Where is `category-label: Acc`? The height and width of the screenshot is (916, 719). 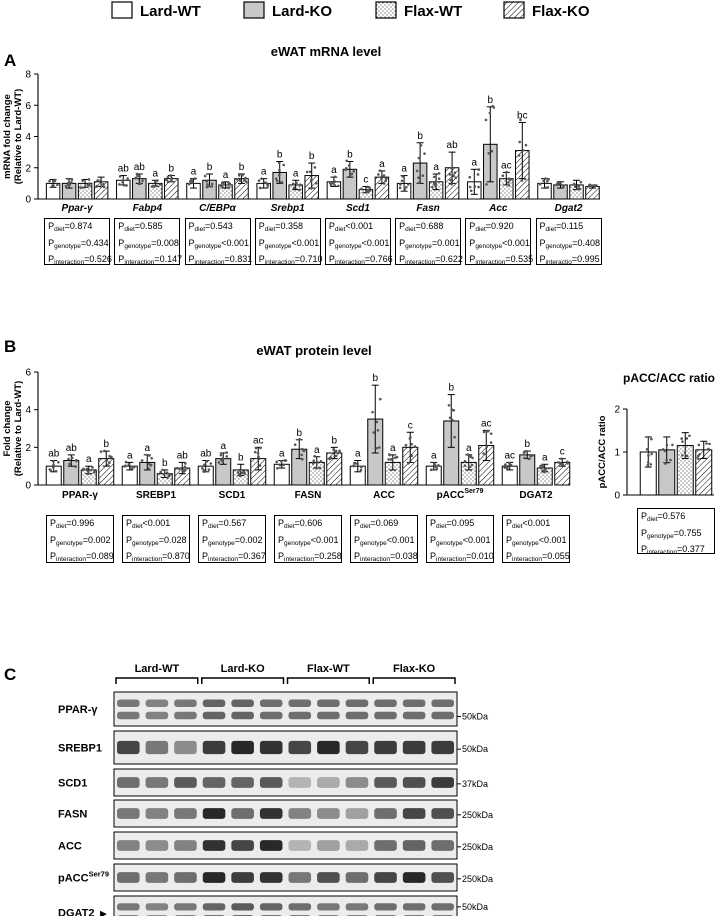 category-label: Acc is located at coordinates (498, 208).